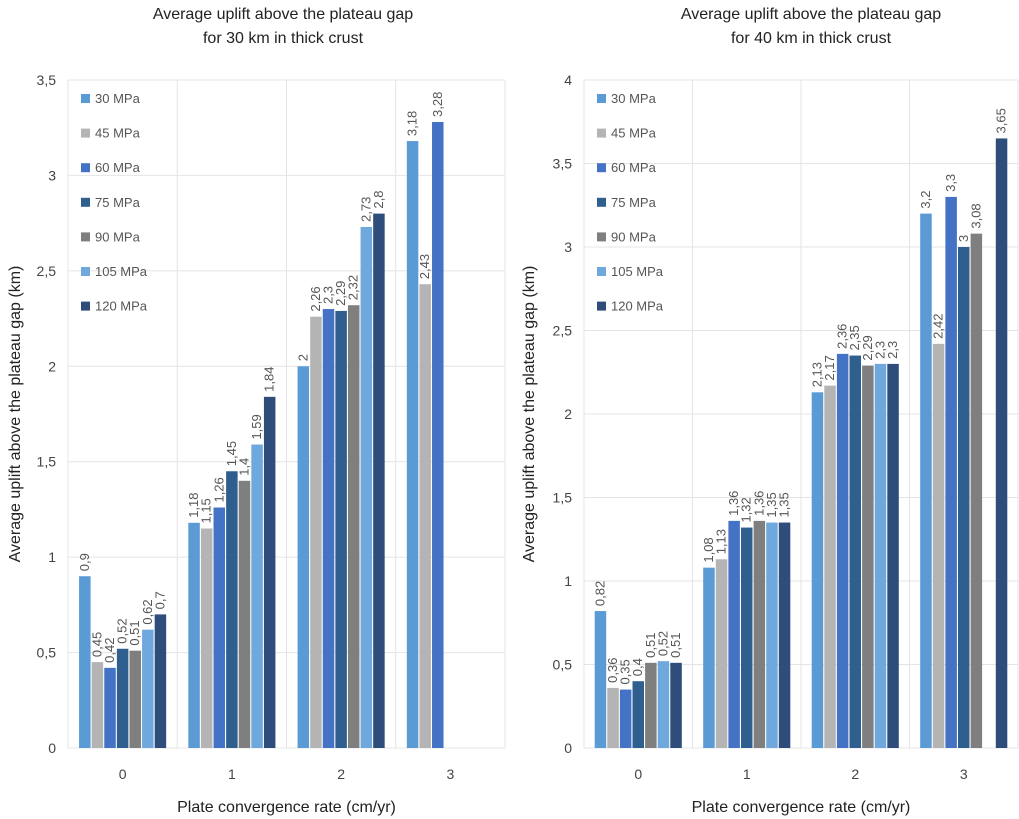 The width and height of the screenshot is (1019, 819). What do you see at coordinates (450, 774) in the screenshot?
I see `x-tick-label: 3` at bounding box center [450, 774].